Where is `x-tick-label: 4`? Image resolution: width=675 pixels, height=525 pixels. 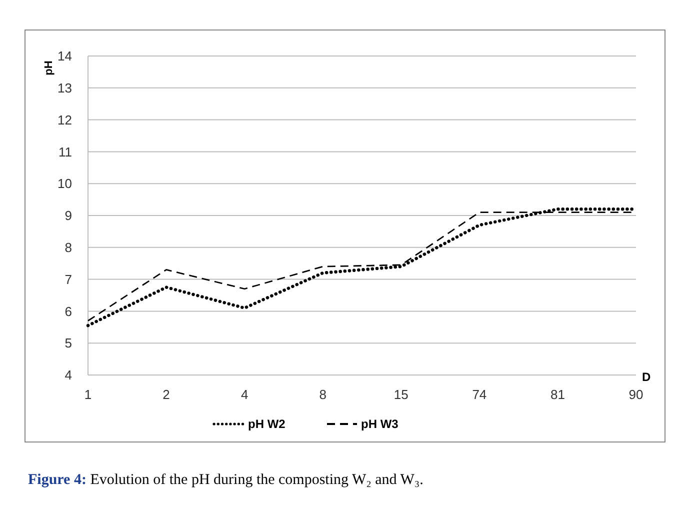
x-tick-label: 4 is located at coordinates (244, 394).